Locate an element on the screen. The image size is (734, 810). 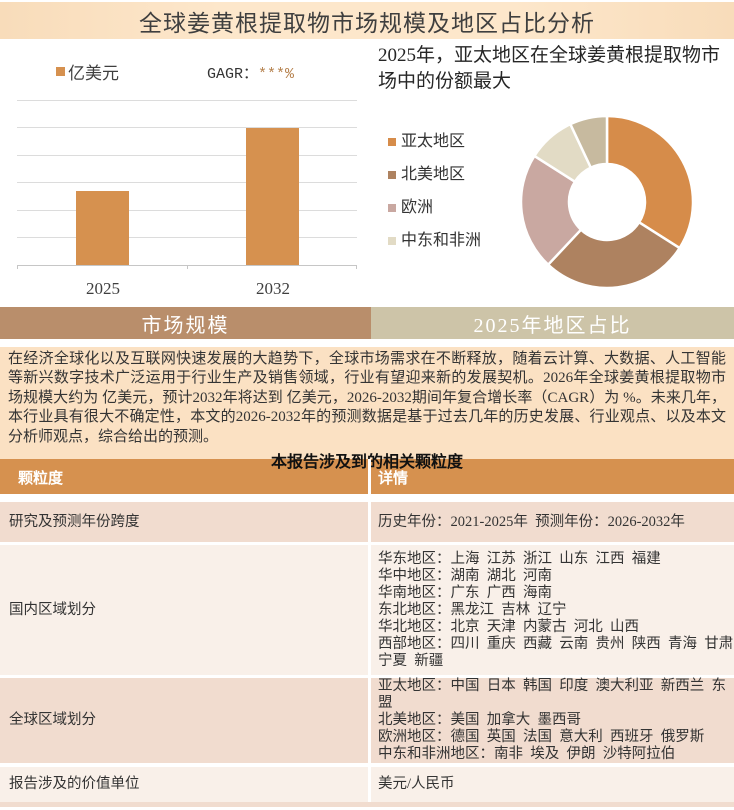
header-granularity: 颗粒度 is located at coordinates (41, 478).